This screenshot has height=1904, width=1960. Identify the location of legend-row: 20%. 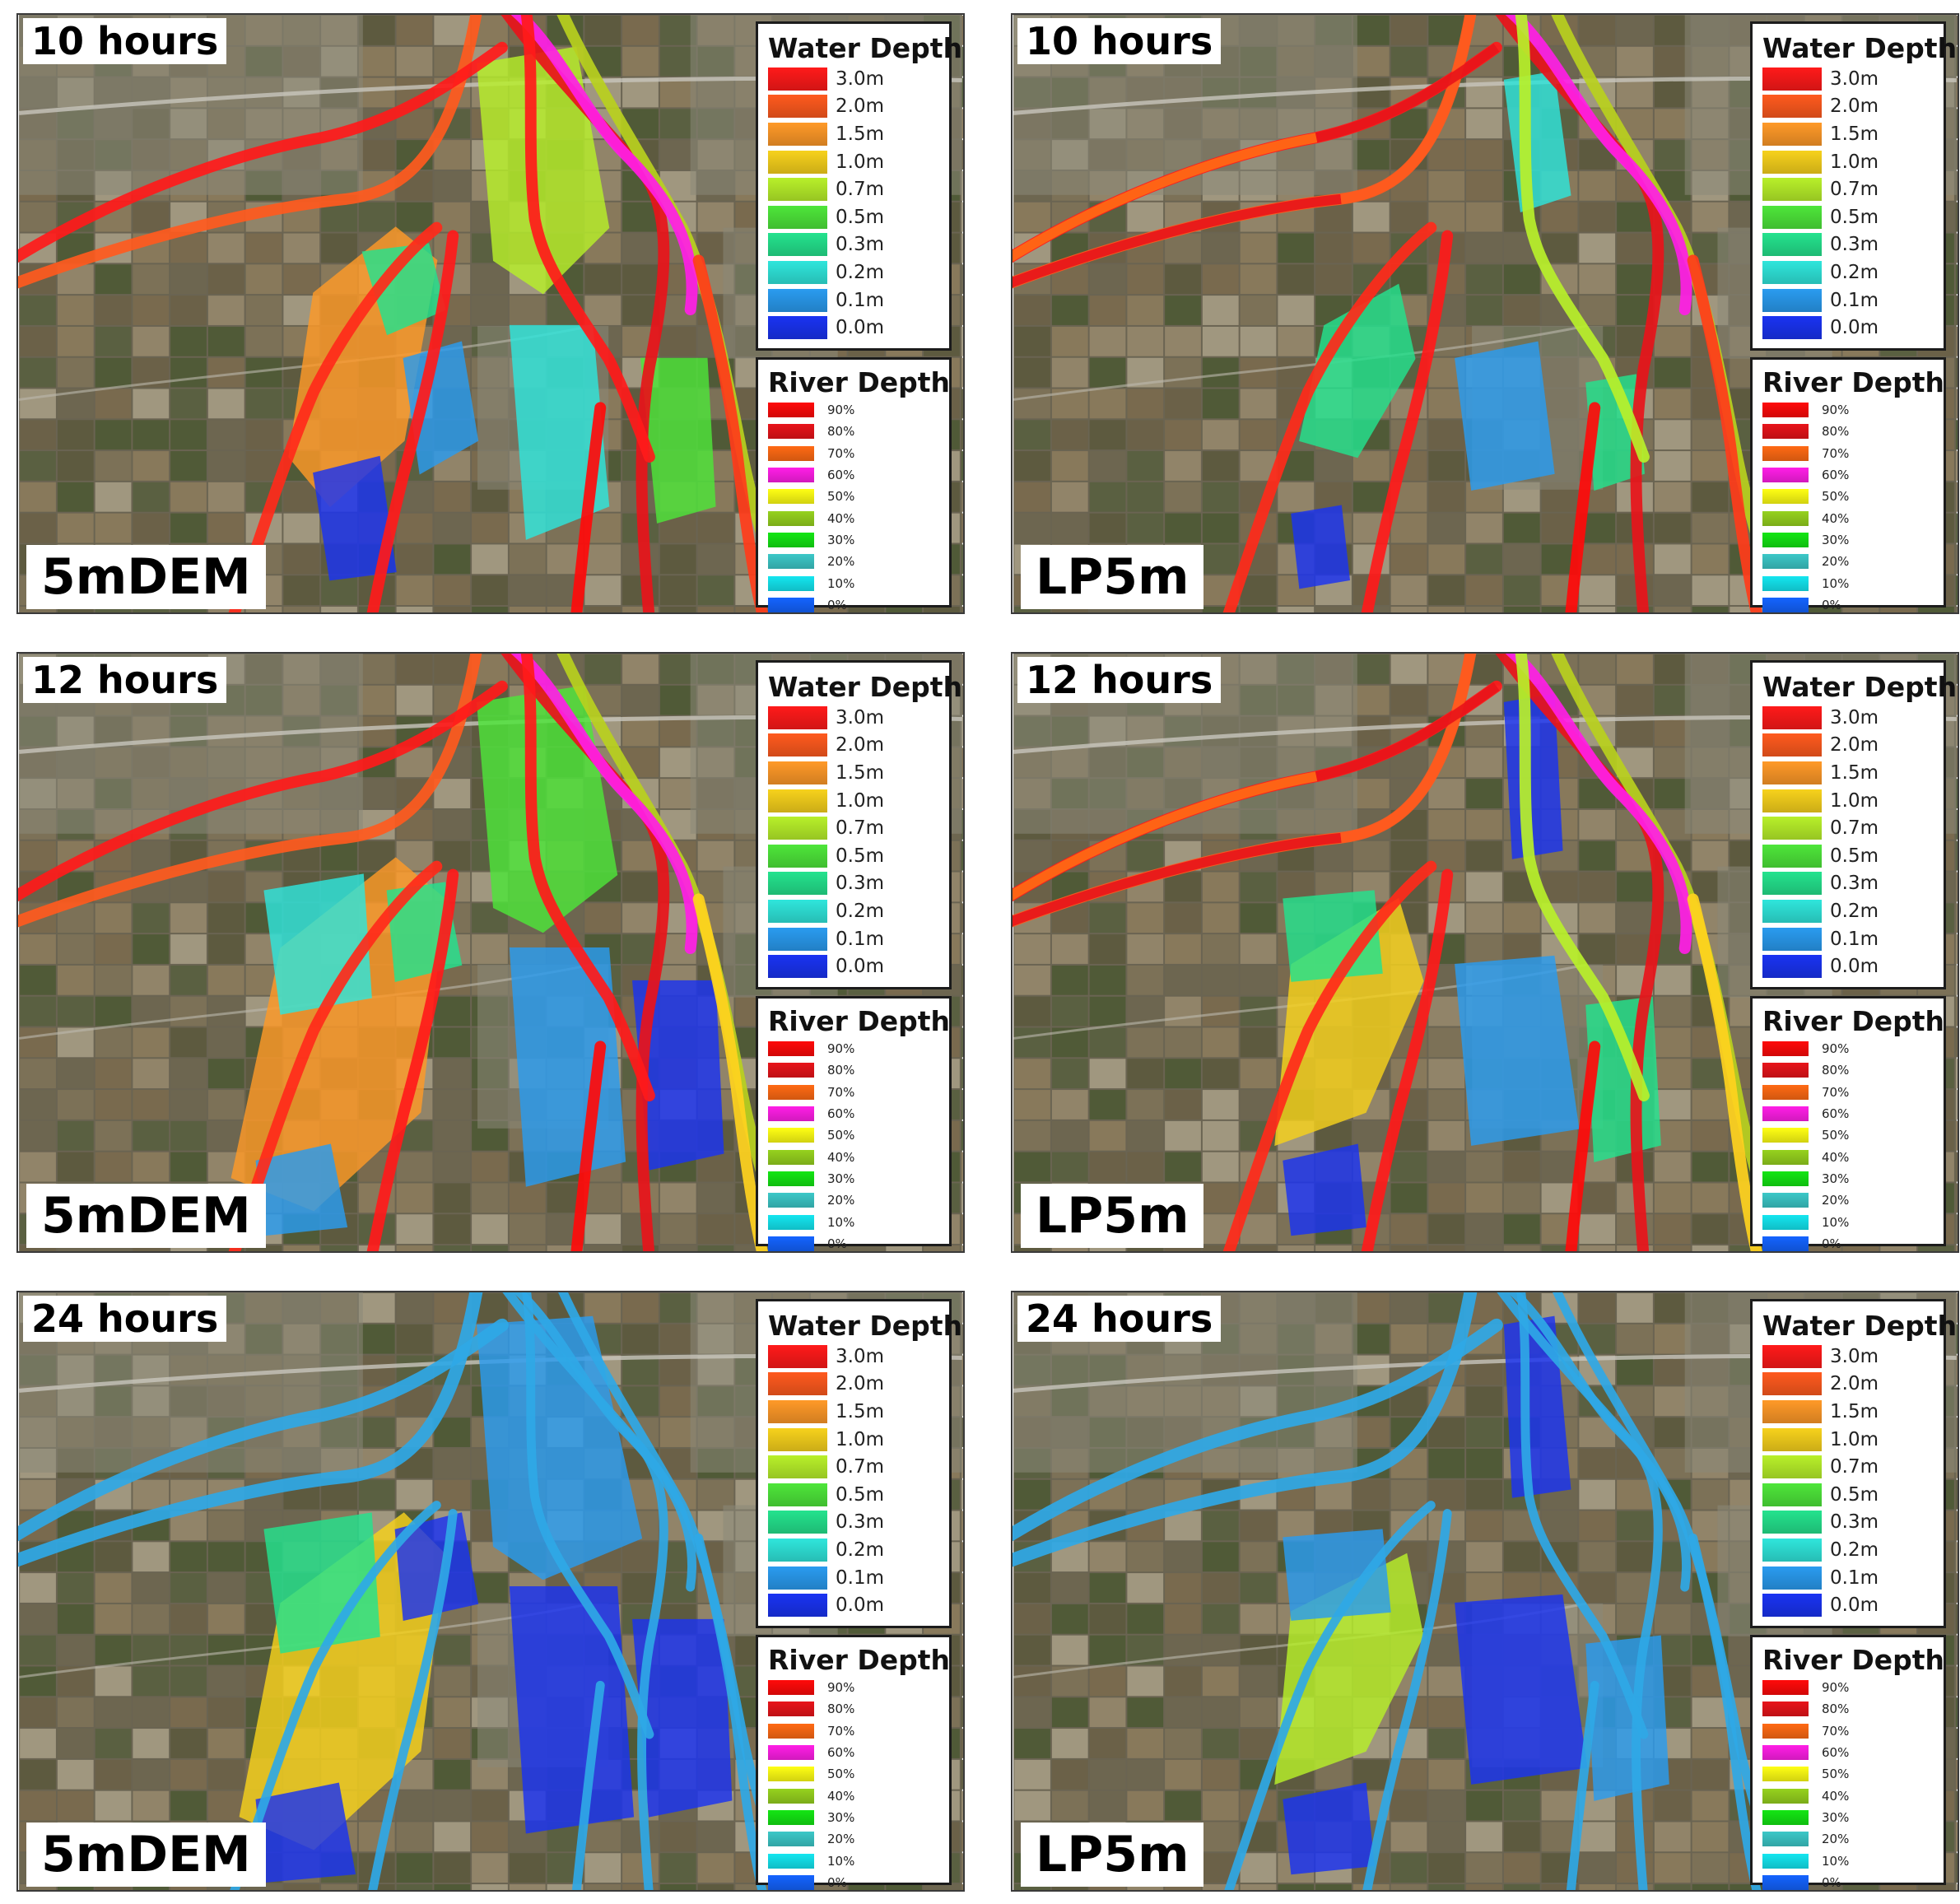
(853, 561).